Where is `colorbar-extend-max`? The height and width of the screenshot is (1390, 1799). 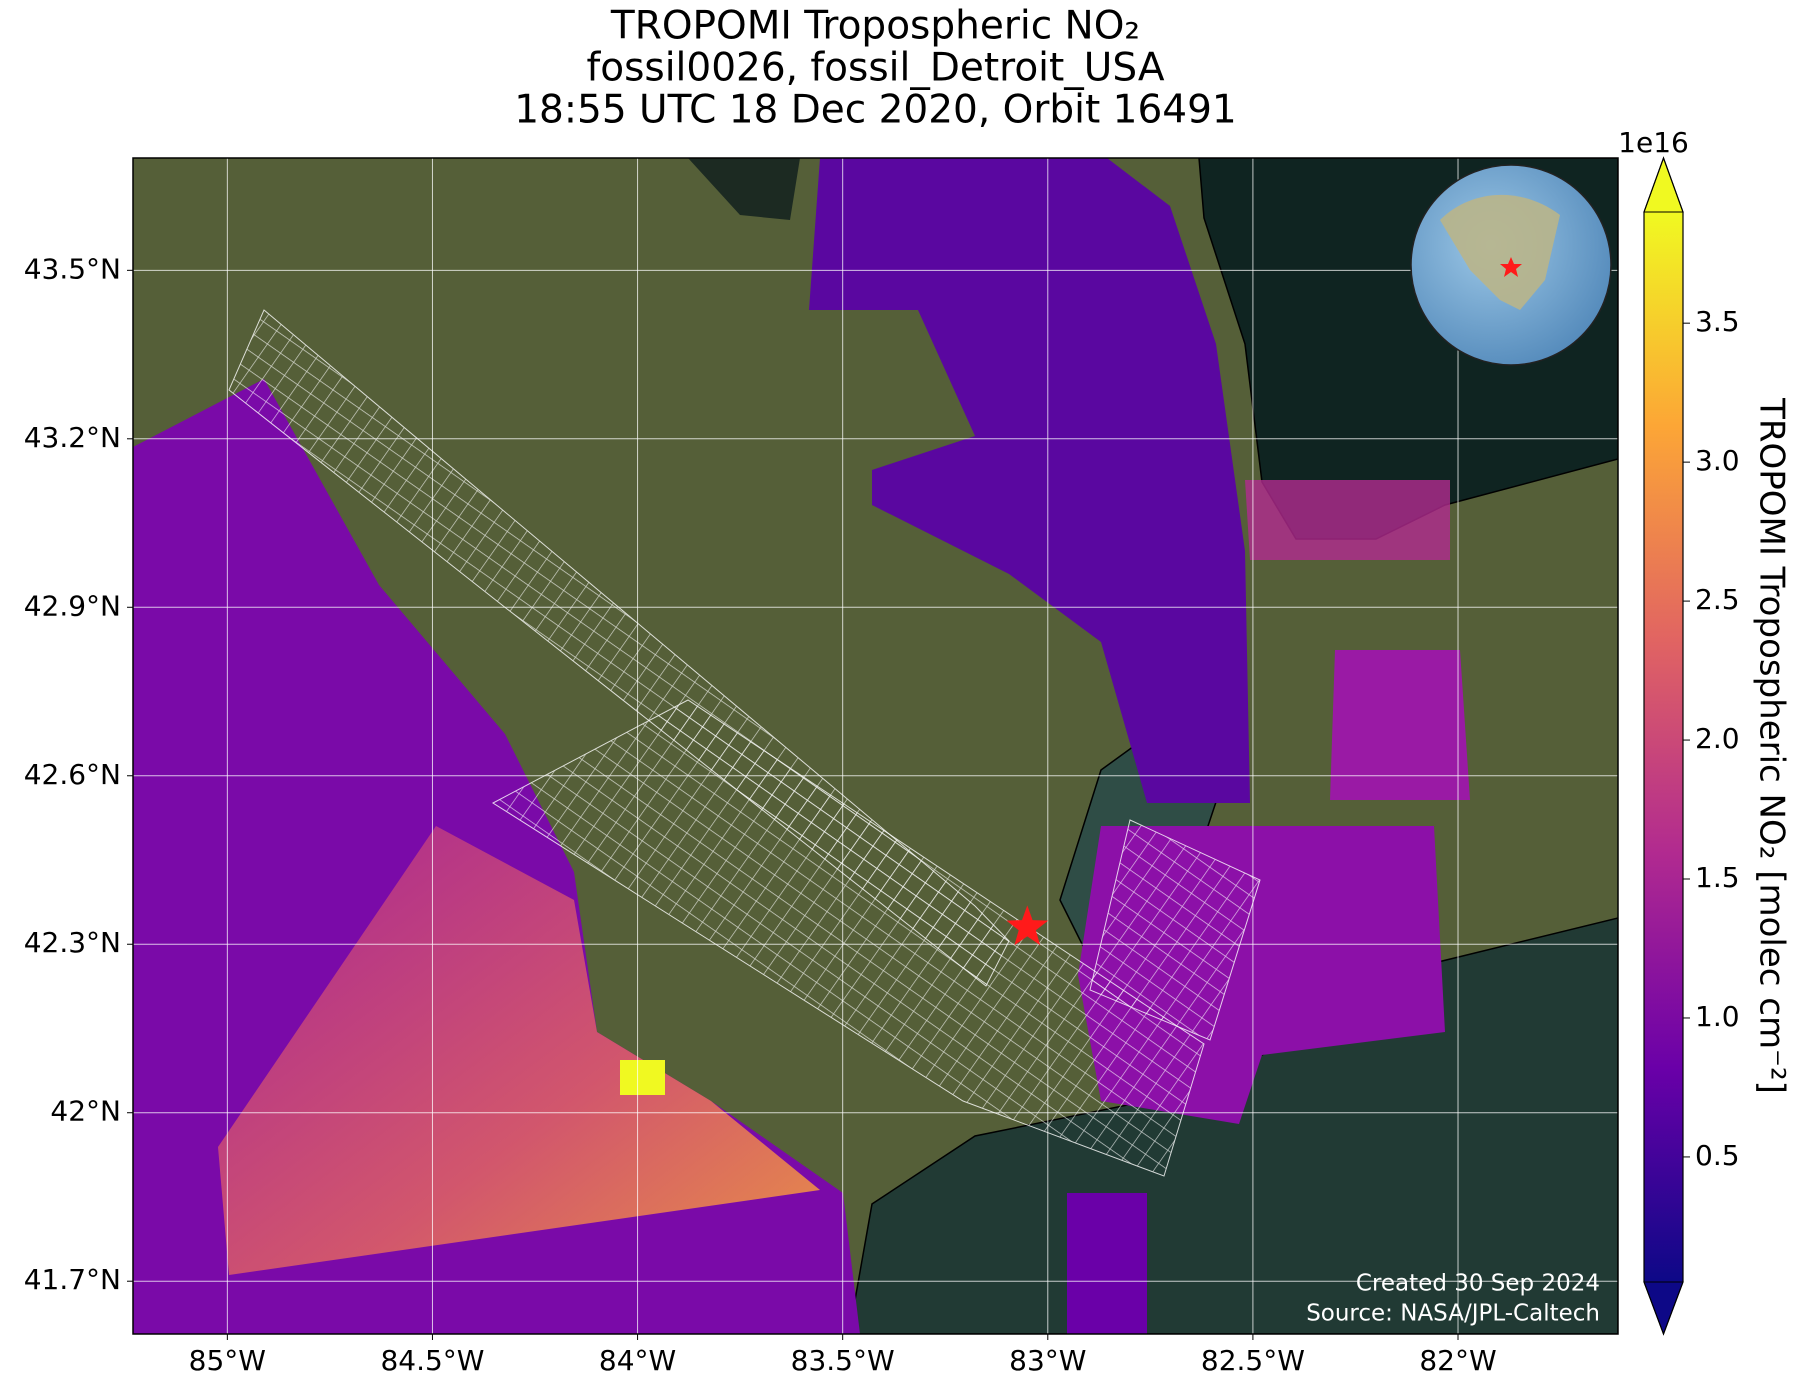
colorbar-extend-max is located at coordinates (1663, 184).